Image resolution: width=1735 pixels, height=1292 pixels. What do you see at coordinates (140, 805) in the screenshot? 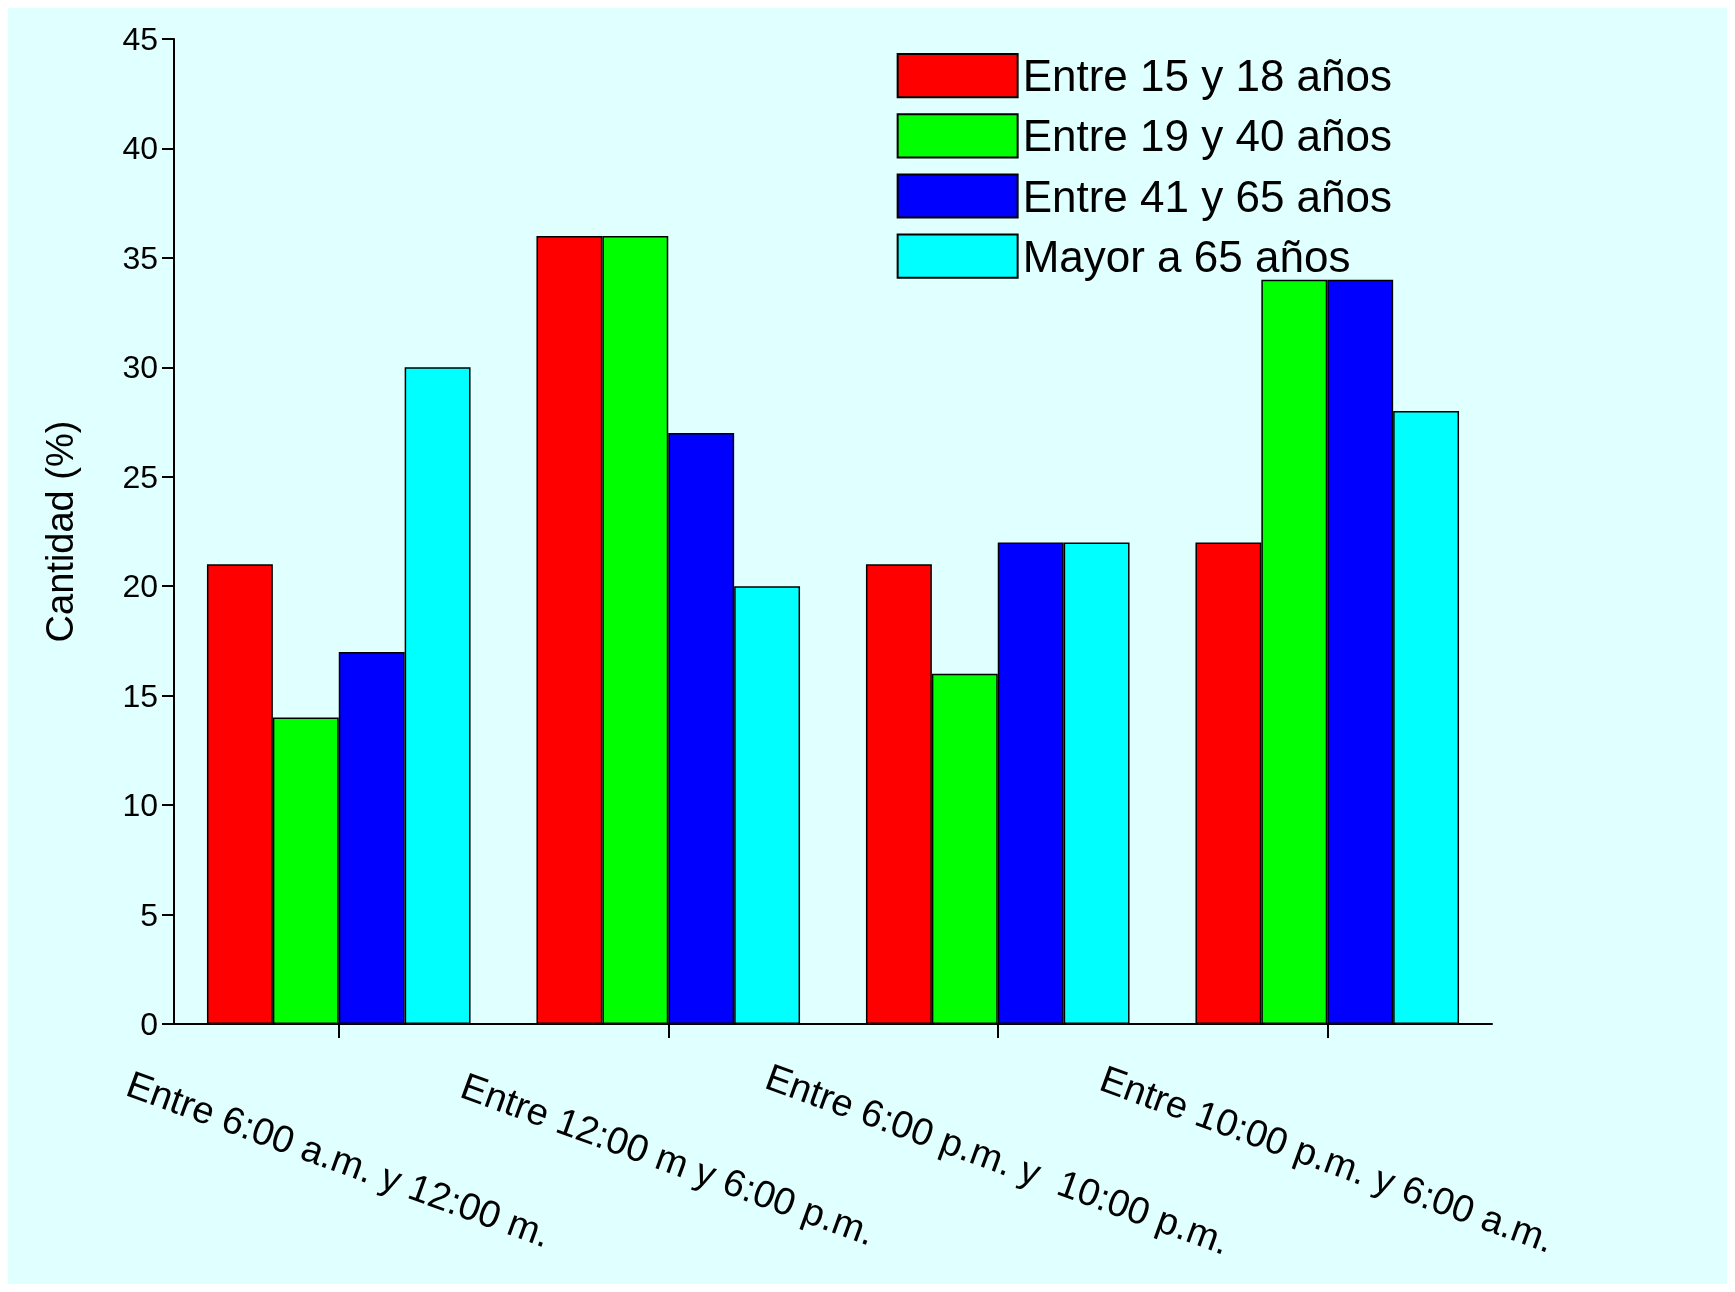
I see `y-tick-label: 10` at bounding box center [140, 805].